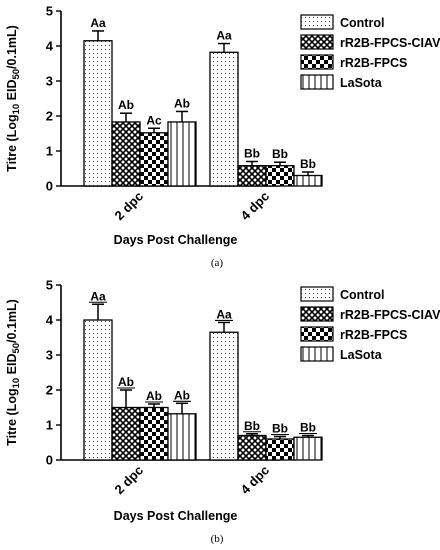 The width and height of the screenshot is (440, 550). I want to click on panel-caption-a: (a), so click(217, 263).